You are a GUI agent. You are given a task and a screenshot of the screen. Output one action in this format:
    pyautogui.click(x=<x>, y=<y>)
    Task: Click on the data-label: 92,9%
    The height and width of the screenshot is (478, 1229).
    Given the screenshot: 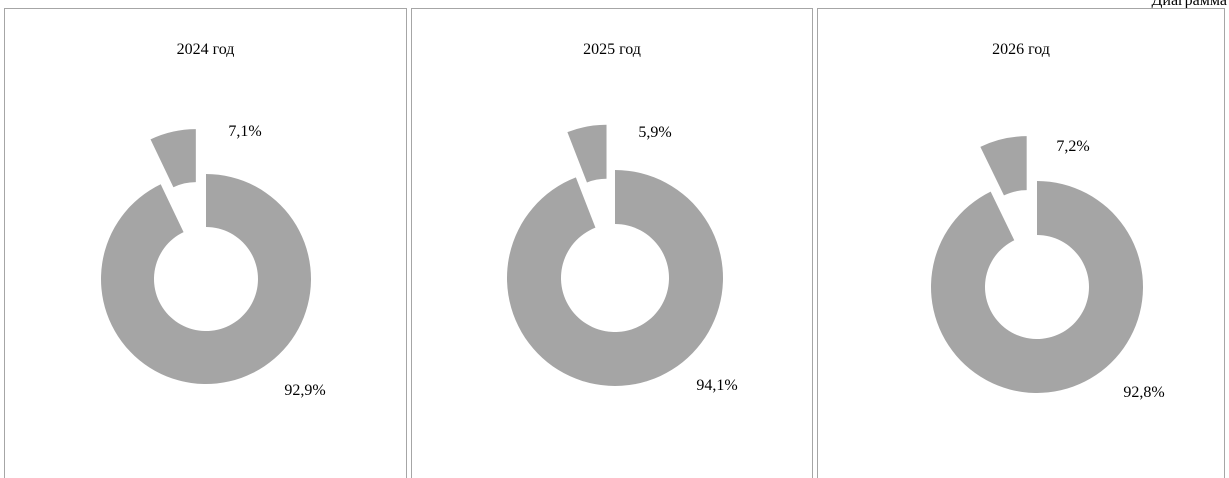 What is the action you would take?
    pyautogui.click(x=304, y=390)
    